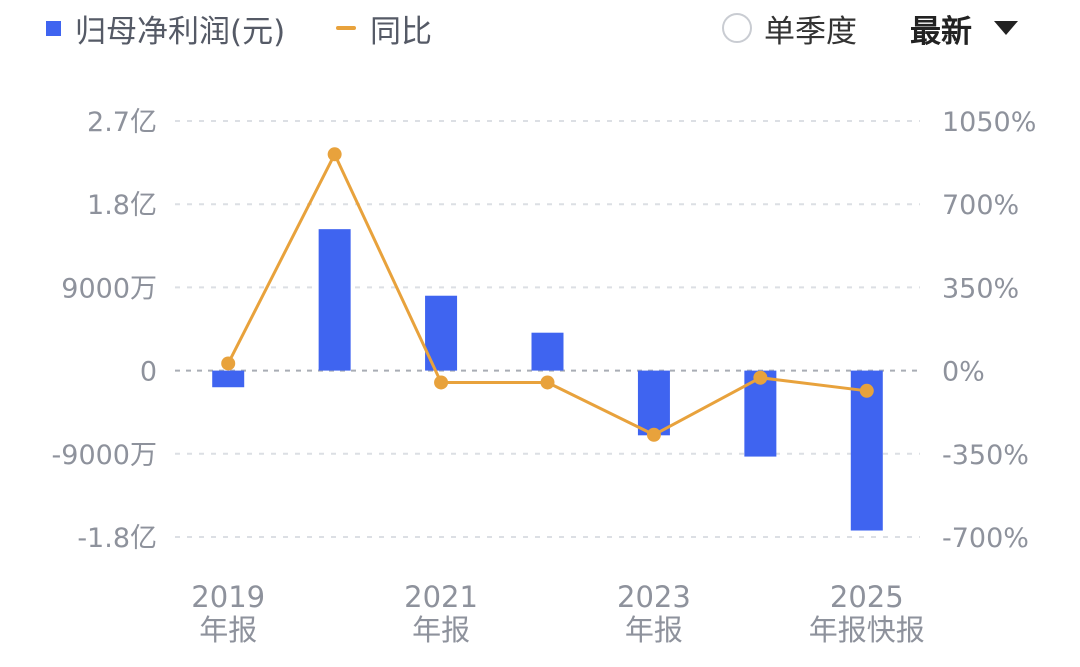 The image size is (1080, 667). I want to click on quarter-toggle: 单季度, so click(789, 29).